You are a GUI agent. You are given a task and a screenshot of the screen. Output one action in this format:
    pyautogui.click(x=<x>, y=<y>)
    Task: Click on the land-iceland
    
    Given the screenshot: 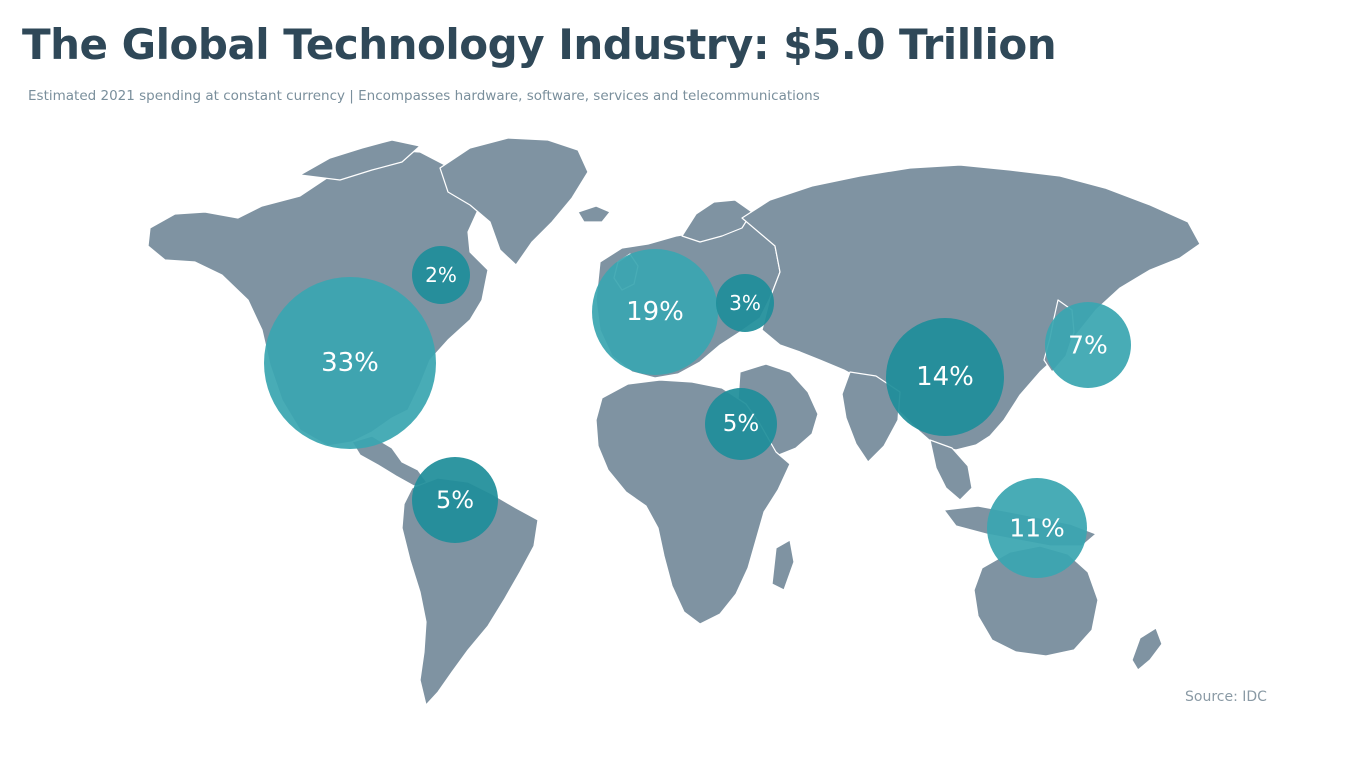 What is the action you would take?
    pyautogui.click(x=594, y=214)
    